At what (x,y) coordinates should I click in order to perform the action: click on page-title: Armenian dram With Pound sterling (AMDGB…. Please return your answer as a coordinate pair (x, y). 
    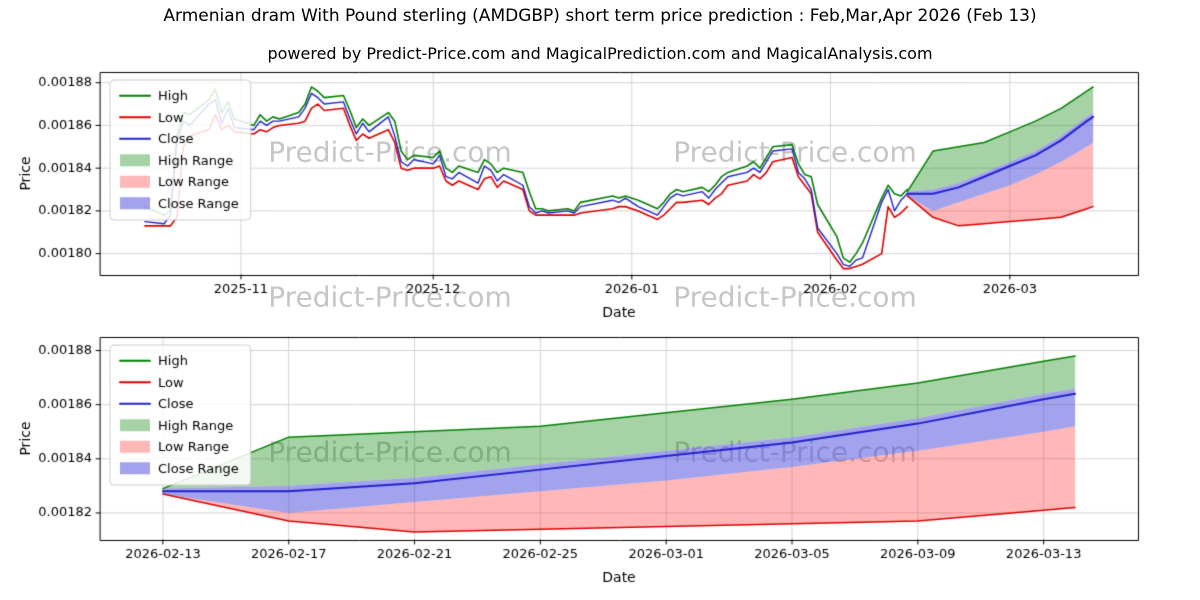
    Looking at the image, I should click on (600, 16).